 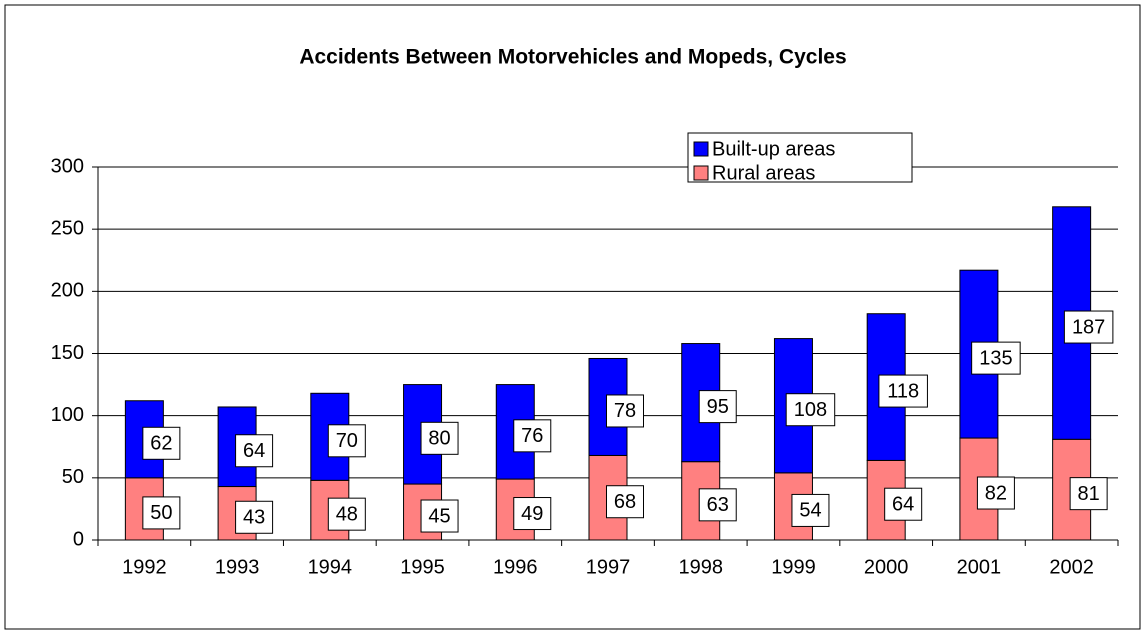 I want to click on x-tick-label: 2000, so click(x=886, y=567).